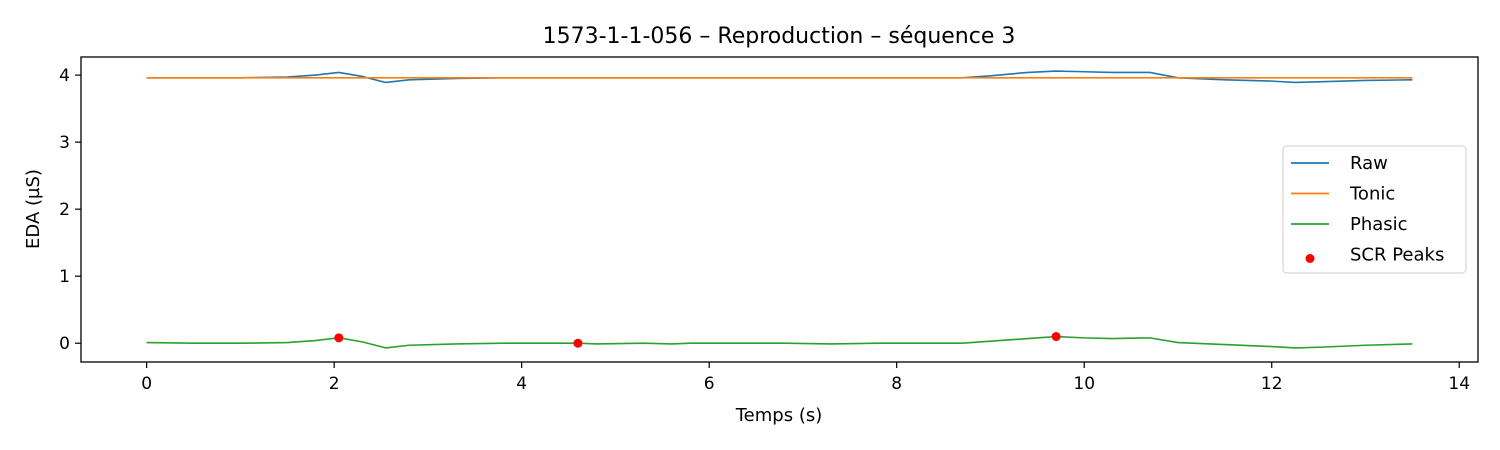 This screenshot has width=1500, height=450. Describe the element at coordinates (1379, 224) in the screenshot. I see `legend-label: Phasic` at that location.